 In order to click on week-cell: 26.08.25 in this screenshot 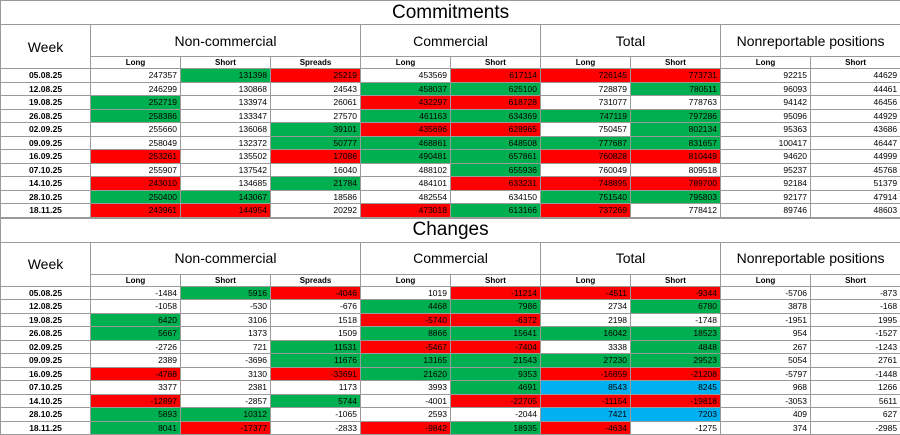, I will do `click(46, 334)`.